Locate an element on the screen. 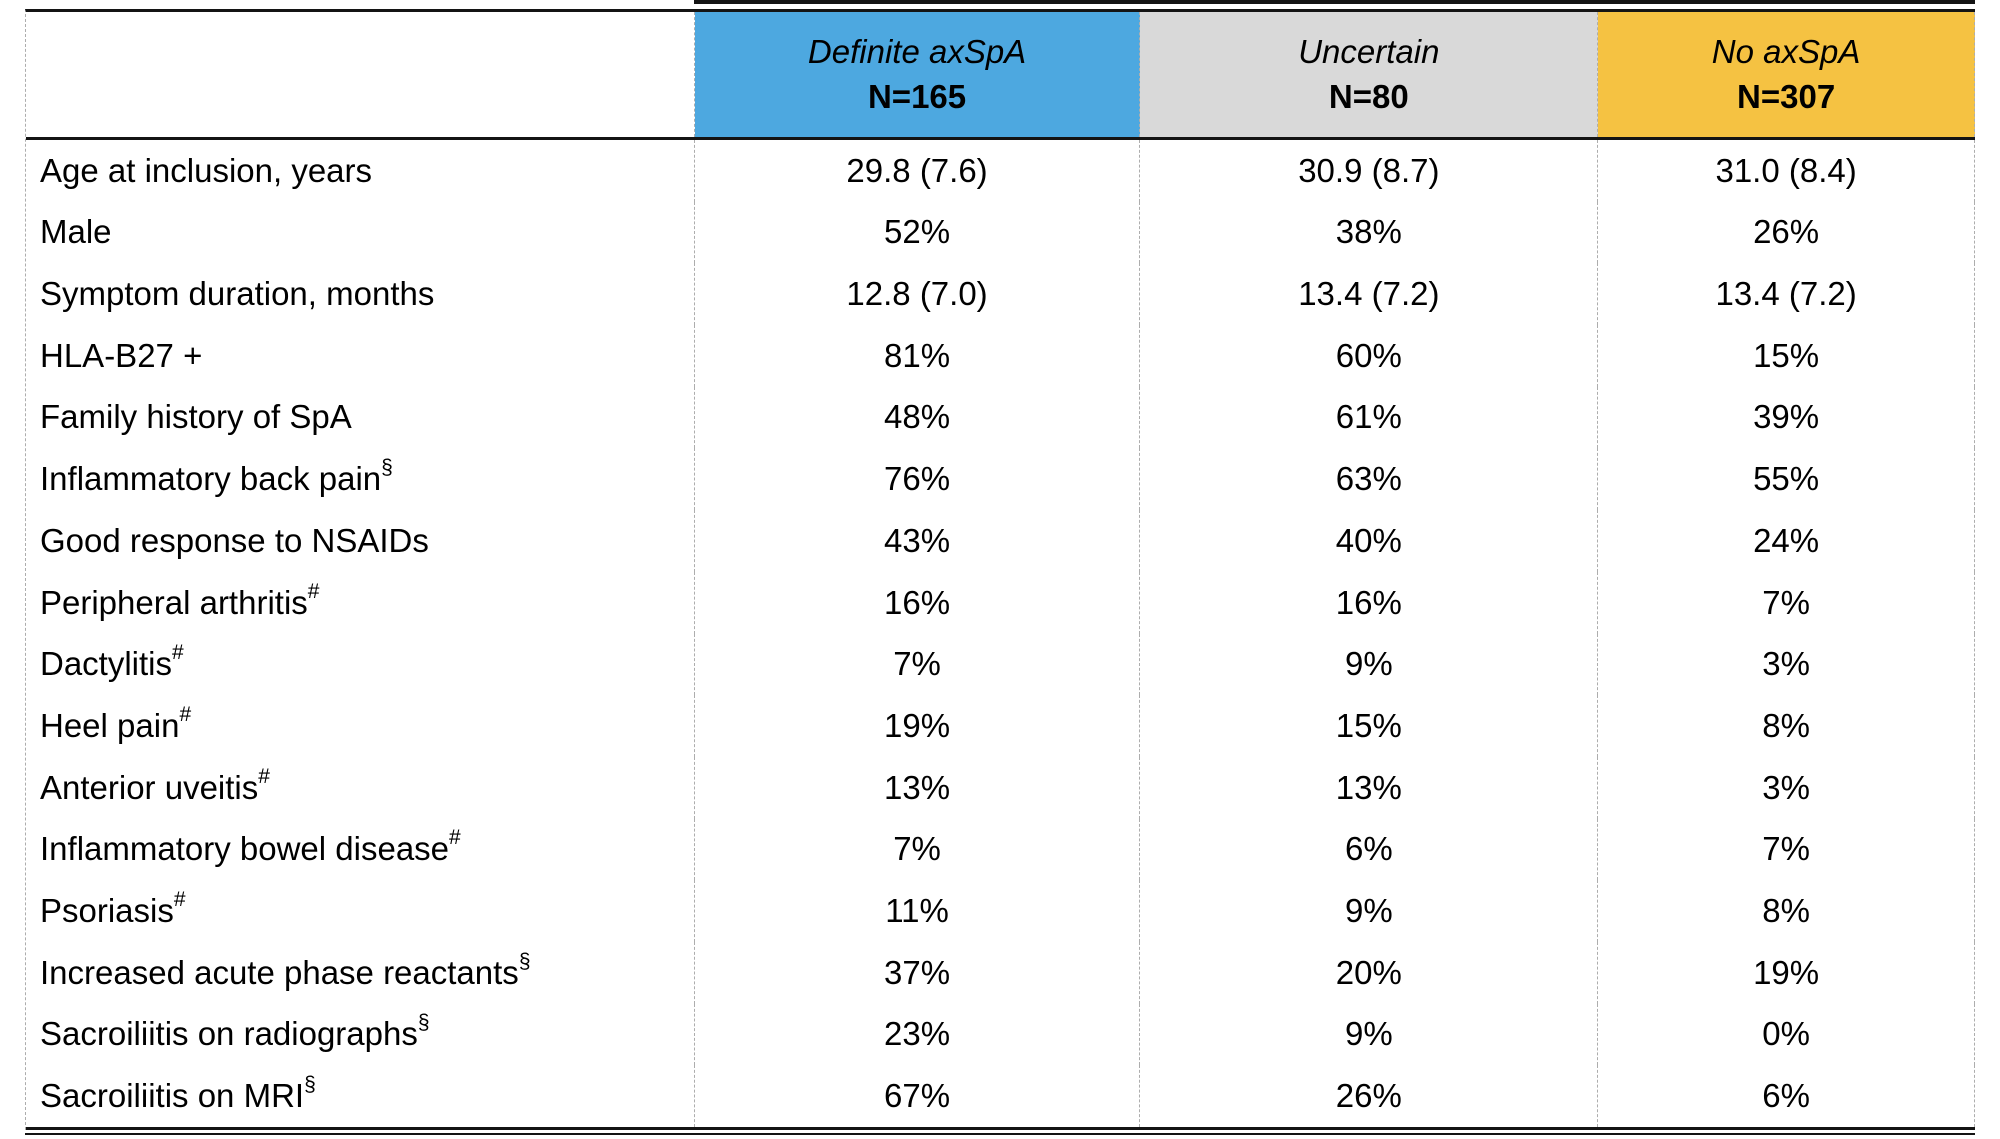 The width and height of the screenshot is (2000, 1139). cell-definite-axspa: 48% is located at coordinates (918, 417).